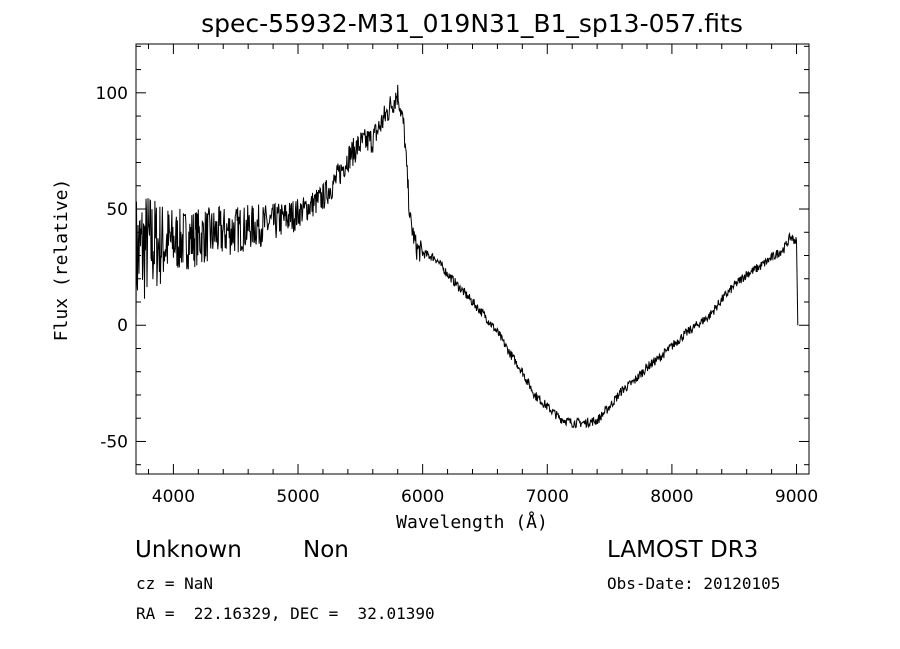 This screenshot has width=900, height=649. What do you see at coordinates (112, 94) in the screenshot?
I see `y-tick-label: 100` at bounding box center [112, 94].